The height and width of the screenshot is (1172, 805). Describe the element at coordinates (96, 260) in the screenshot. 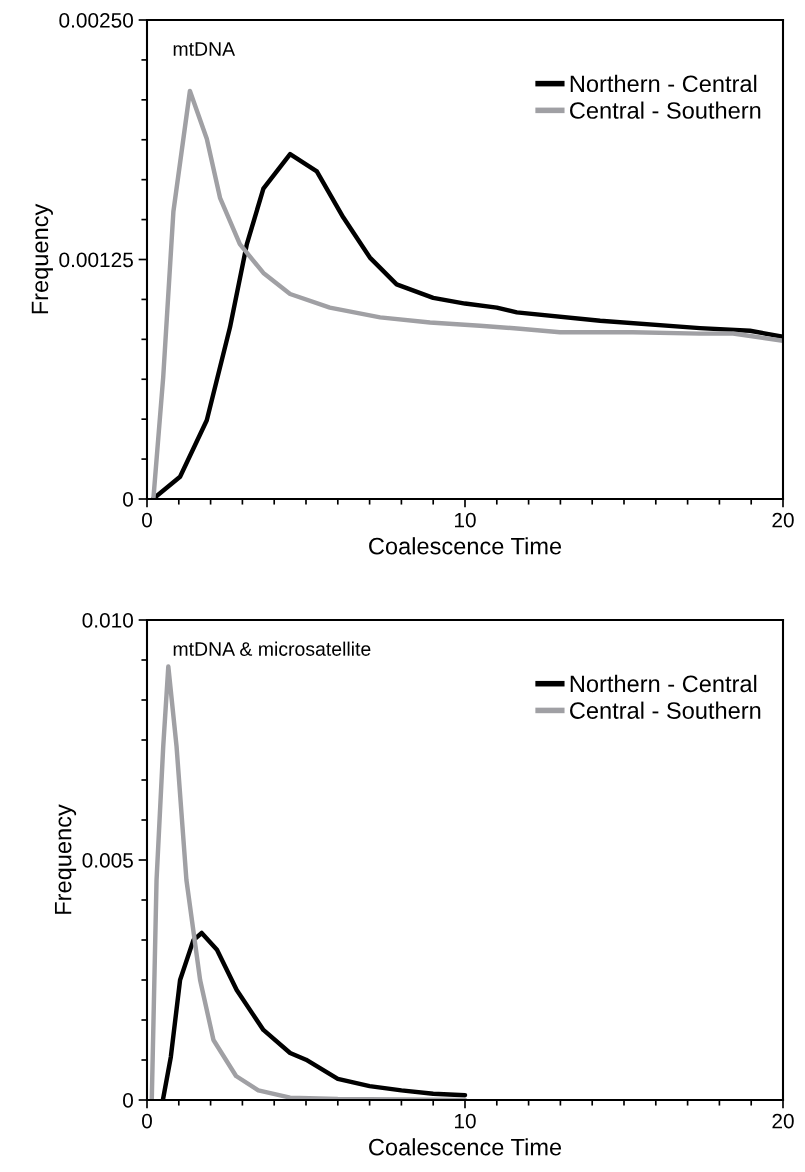

I see `y-tick-label: 0.00125` at that location.